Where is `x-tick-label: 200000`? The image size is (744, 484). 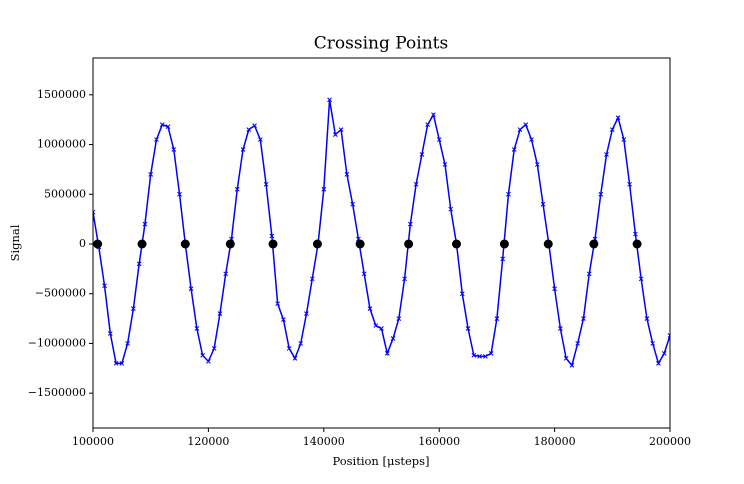 x-tick-label: 200000 is located at coordinates (670, 441).